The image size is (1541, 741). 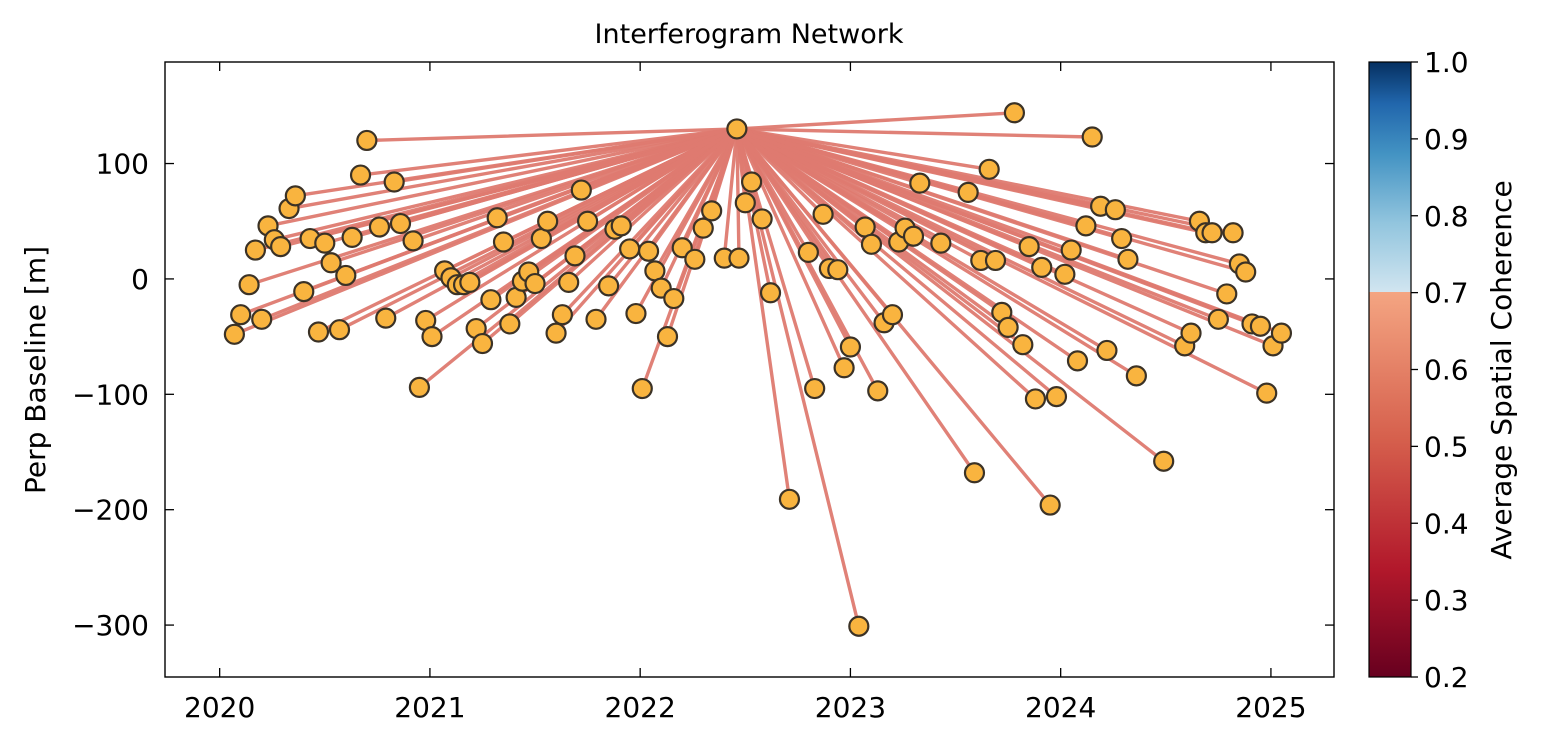 I want to click on y-tick-label: −300, so click(x=110, y=625).